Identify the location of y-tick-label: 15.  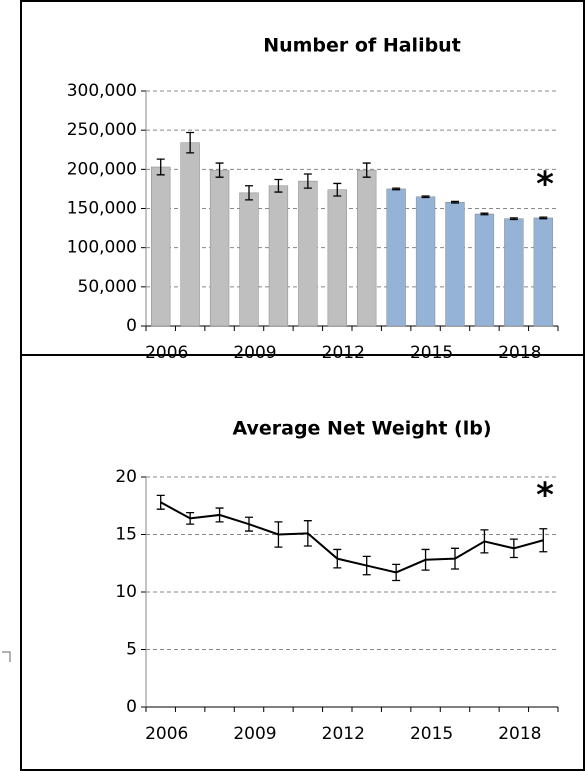
(126, 535).